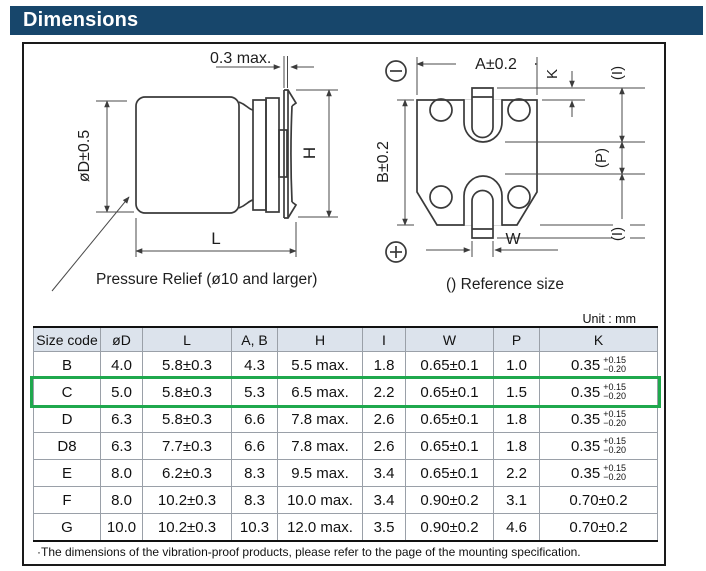  Describe the element at coordinates (461, 161) in the screenshot. I see `capacitor-bottom-view` at that location.